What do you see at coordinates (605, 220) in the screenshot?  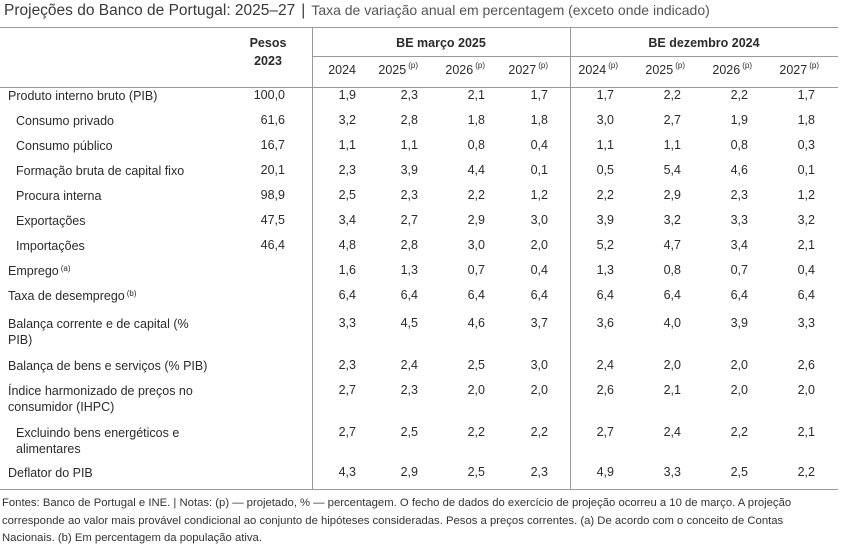 I see `value-december: 3,9` at bounding box center [605, 220].